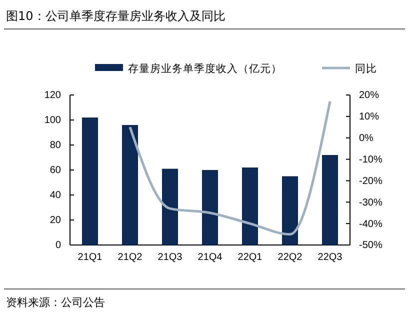 The height and width of the screenshot is (321, 409). Describe the element at coordinates (56, 196) in the screenshot. I see `y-tick-label: 40` at that location.